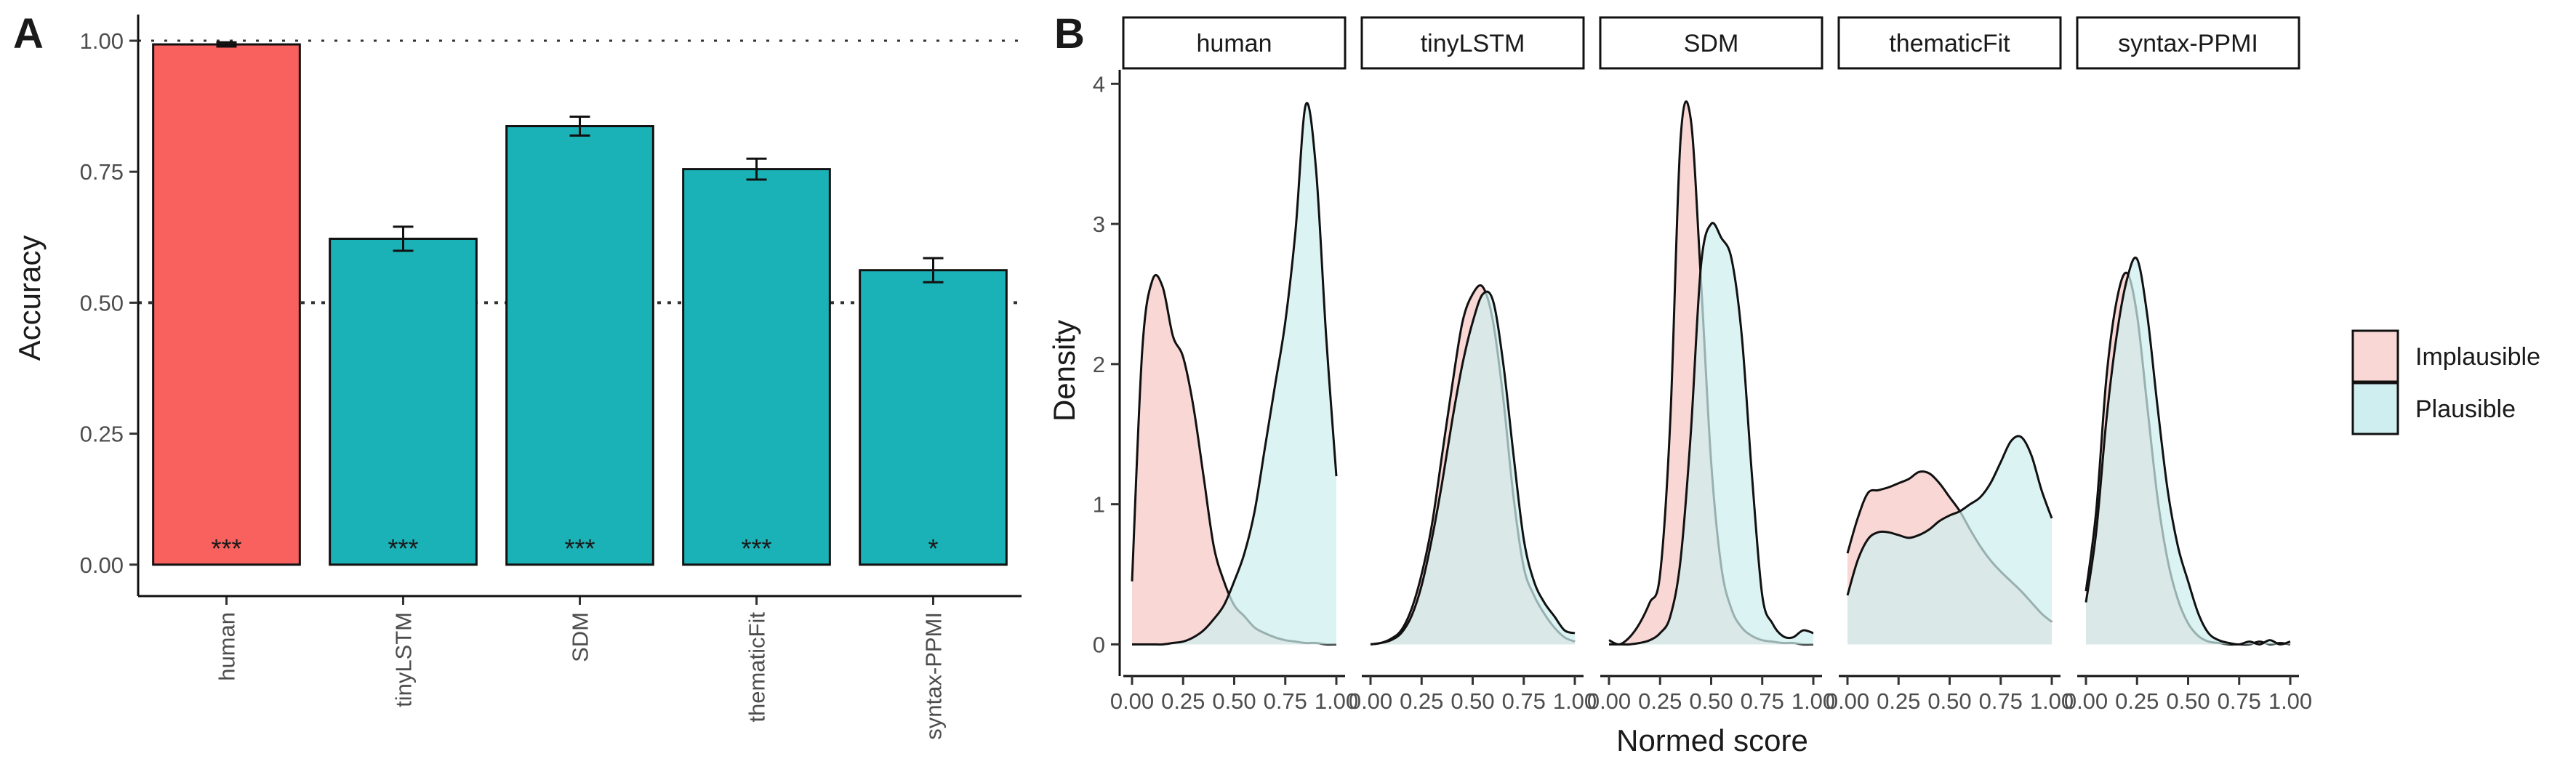 This screenshot has width=2576, height=772. What do you see at coordinates (1064, 371) in the screenshot?
I see `panel-b-y-axis-title: Density` at bounding box center [1064, 371].